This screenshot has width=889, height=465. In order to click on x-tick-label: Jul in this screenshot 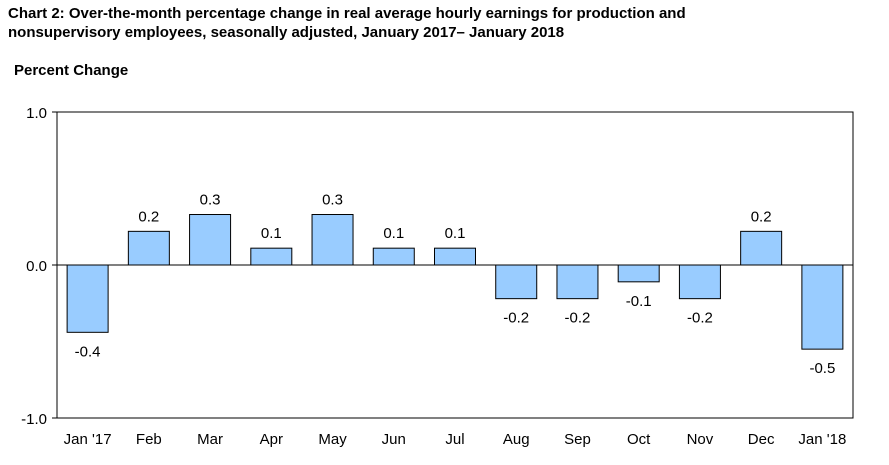, I will do `click(454, 439)`.